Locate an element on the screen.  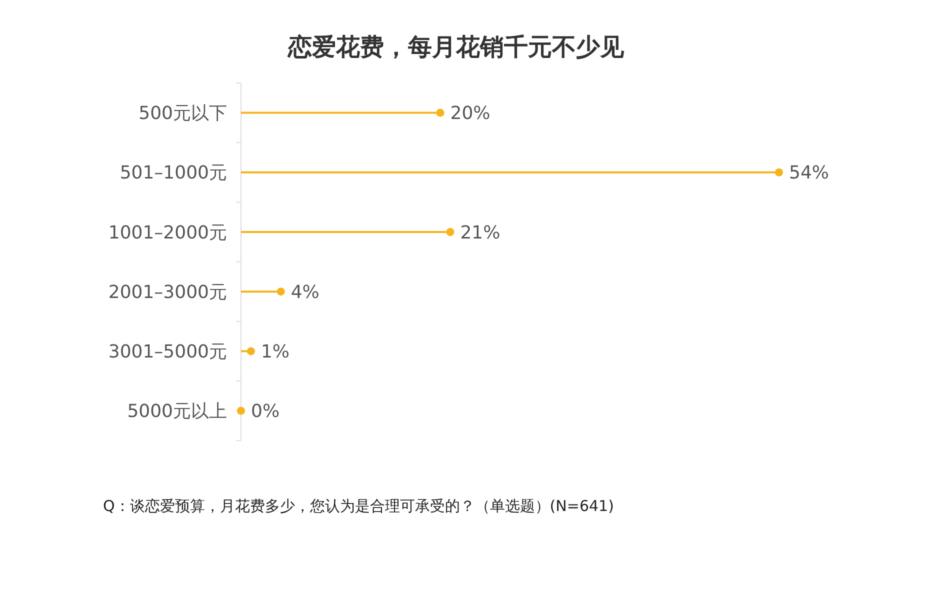
data-label: 20% is located at coordinates (470, 113).